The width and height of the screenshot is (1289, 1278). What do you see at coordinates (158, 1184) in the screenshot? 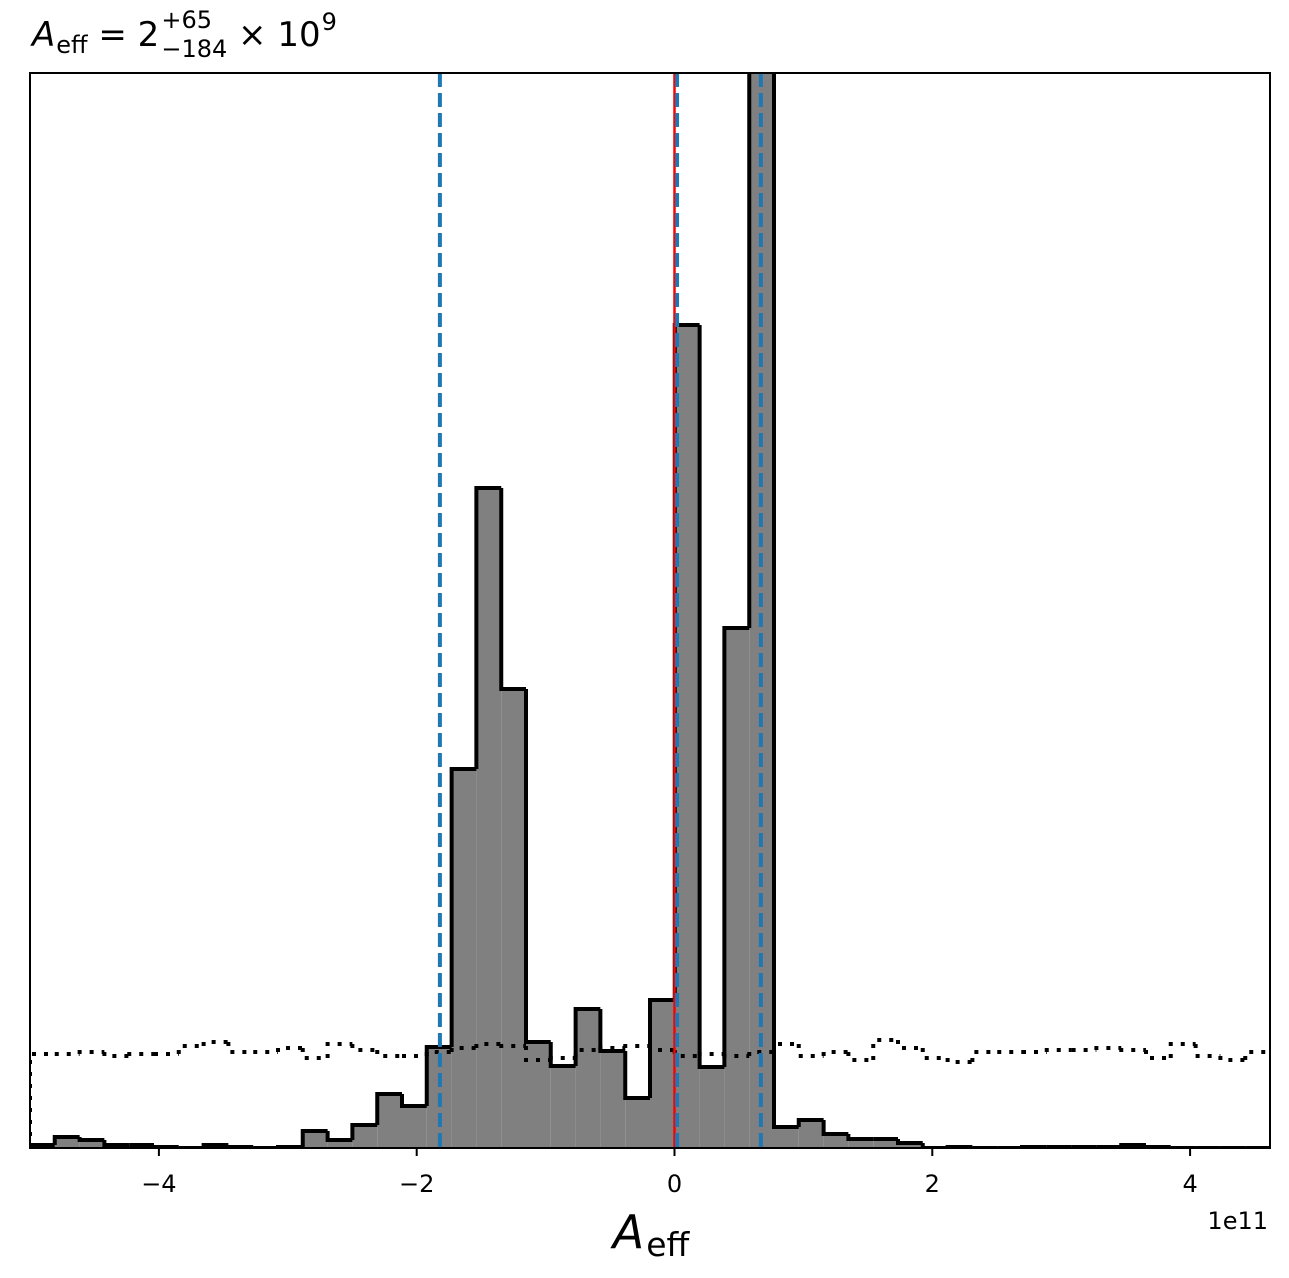
I see `x-tick-label: −4` at bounding box center [158, 1184].